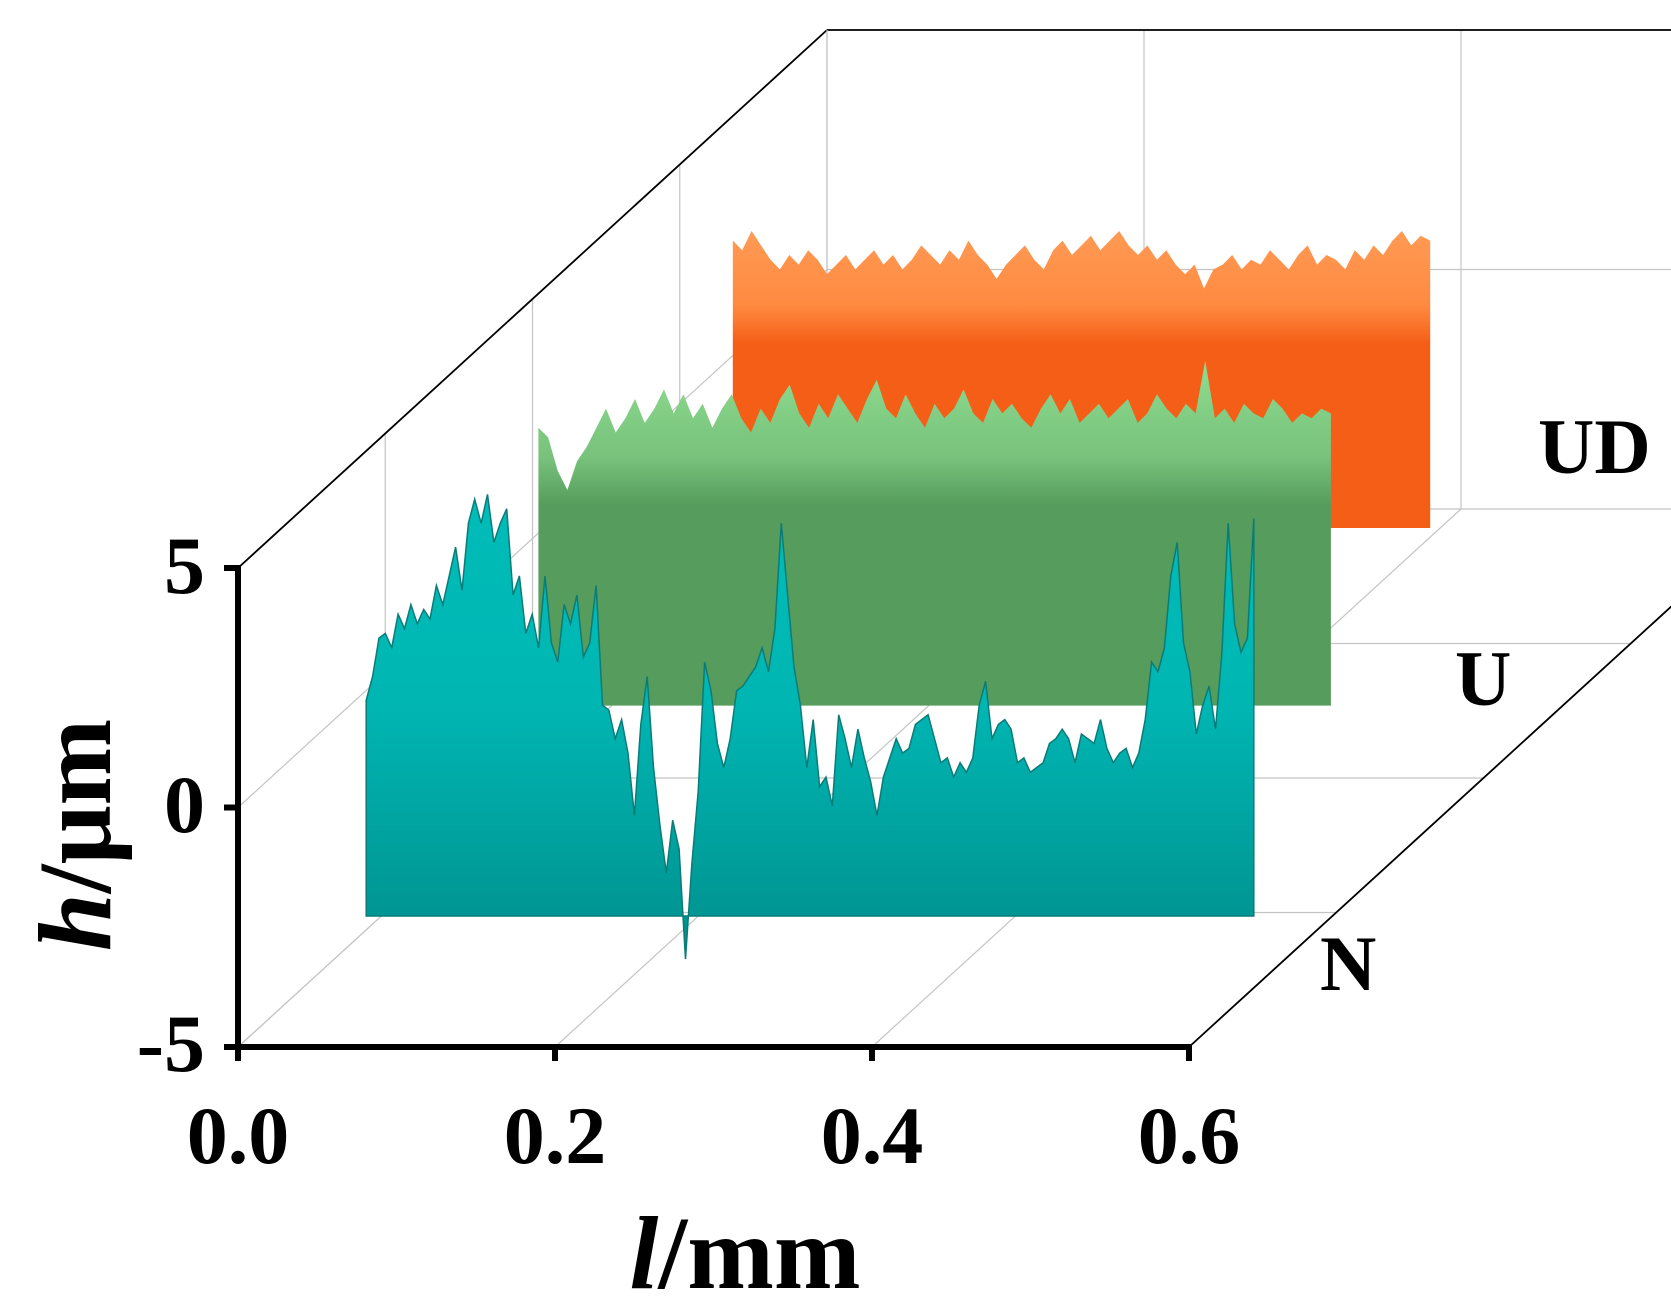 The height and width of the screenshot is (1305, 1671). Describe the element at coordinates (171, 1043) in the screenshot. I see `y-tick-label: -5` at that location.